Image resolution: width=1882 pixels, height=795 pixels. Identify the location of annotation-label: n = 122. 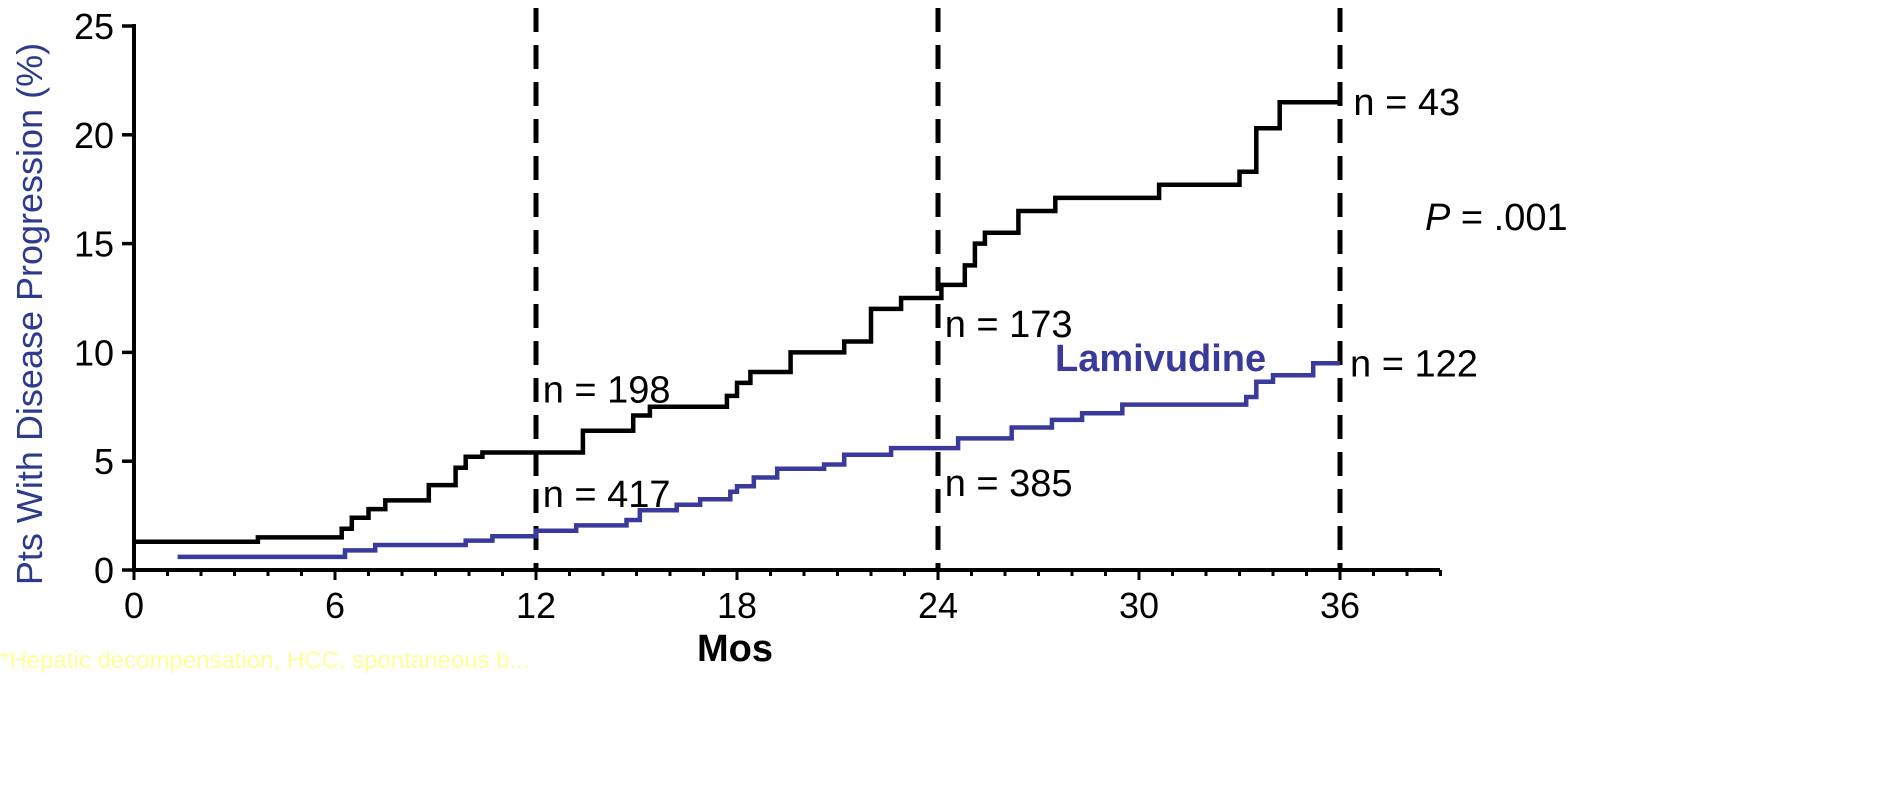
(1414, 364).